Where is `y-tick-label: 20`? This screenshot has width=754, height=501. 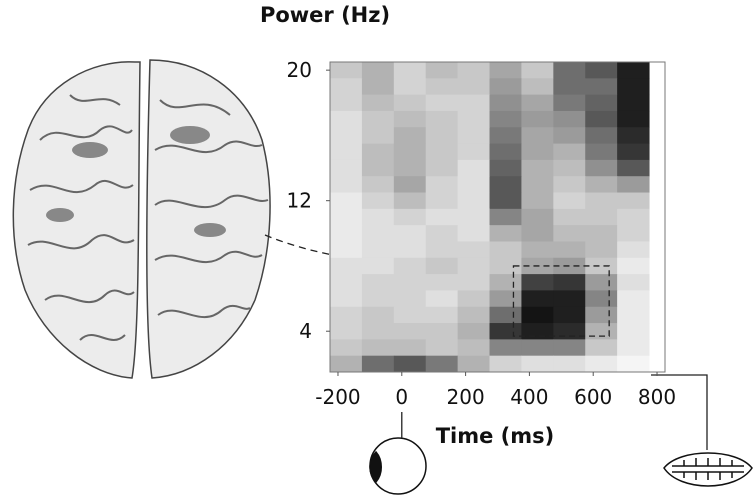
y-tick-label: 20 is located at coordinates (299, 70).